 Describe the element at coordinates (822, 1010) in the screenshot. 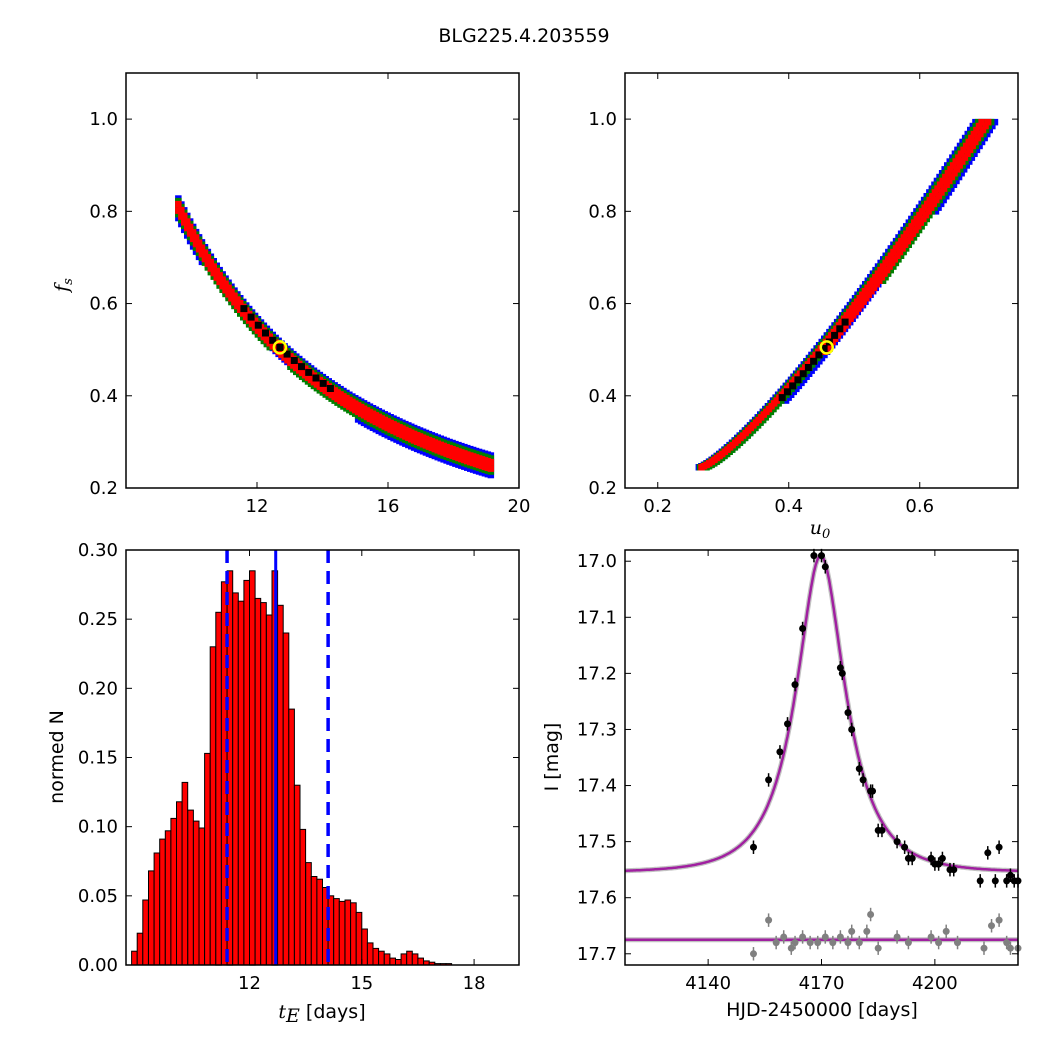

I see `x-axis-label: HJD-2450000 [days]` at that location.